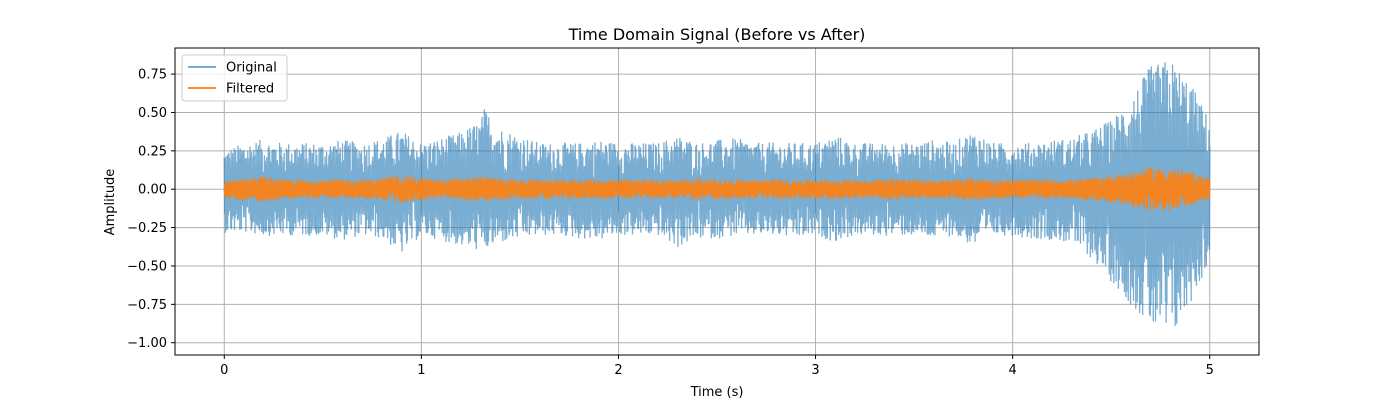 Image resolution: width=1400 pixels, height=400 pixels. Describe the element at coordinates (147, 228) in the screenshot. I see `y-tick-label: −0.25` at that location.